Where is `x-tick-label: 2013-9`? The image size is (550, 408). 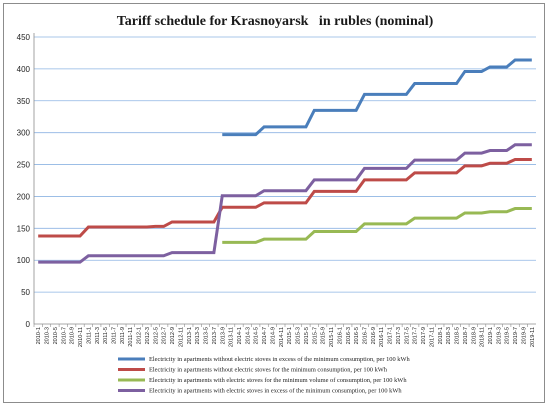 x-tick-label: 2013-9 is located at coordinates (223, 335).